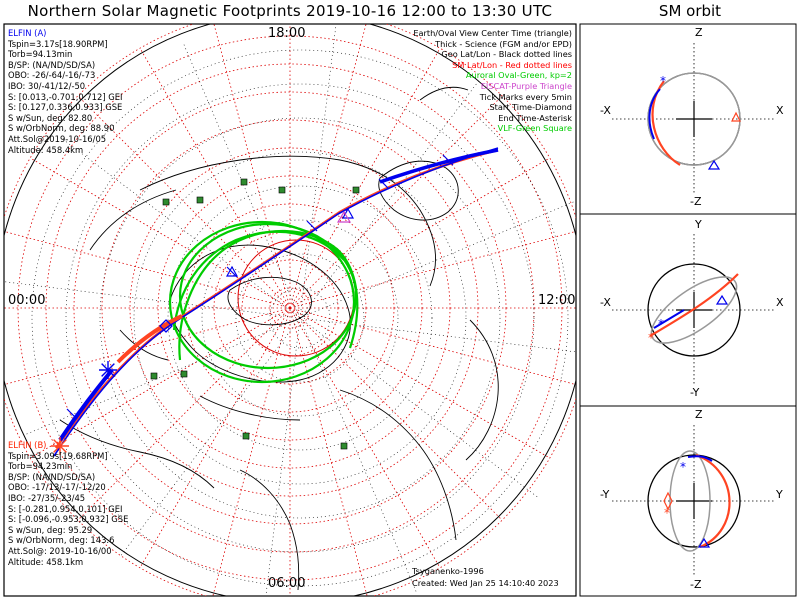 This screenshot has width=800, height=600. What do you see at coordinates (27, 445) in the screenshot?
I see `elfin-b-name: ELFIN (B)` at bounding box center [27, 445].